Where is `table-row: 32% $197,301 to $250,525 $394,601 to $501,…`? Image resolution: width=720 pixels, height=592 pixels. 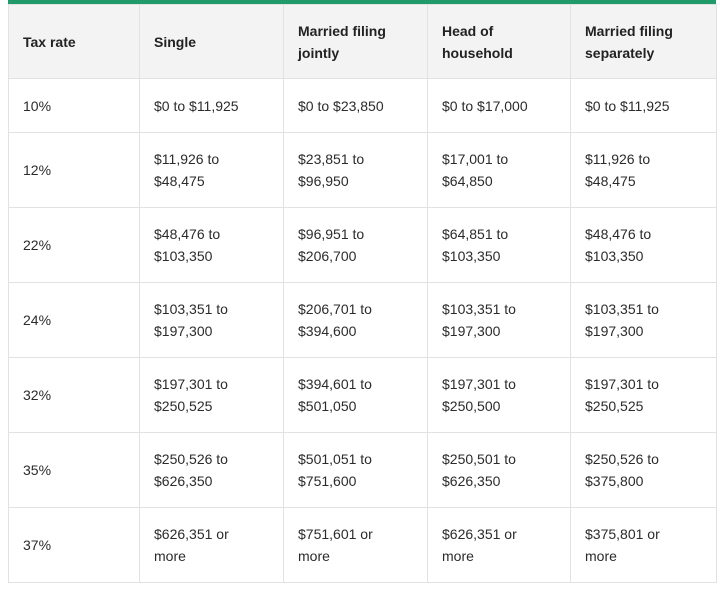
table-row: 32% $197,301 to $250,525 $394,601 to $501,… is located at coordinates (362, 395).